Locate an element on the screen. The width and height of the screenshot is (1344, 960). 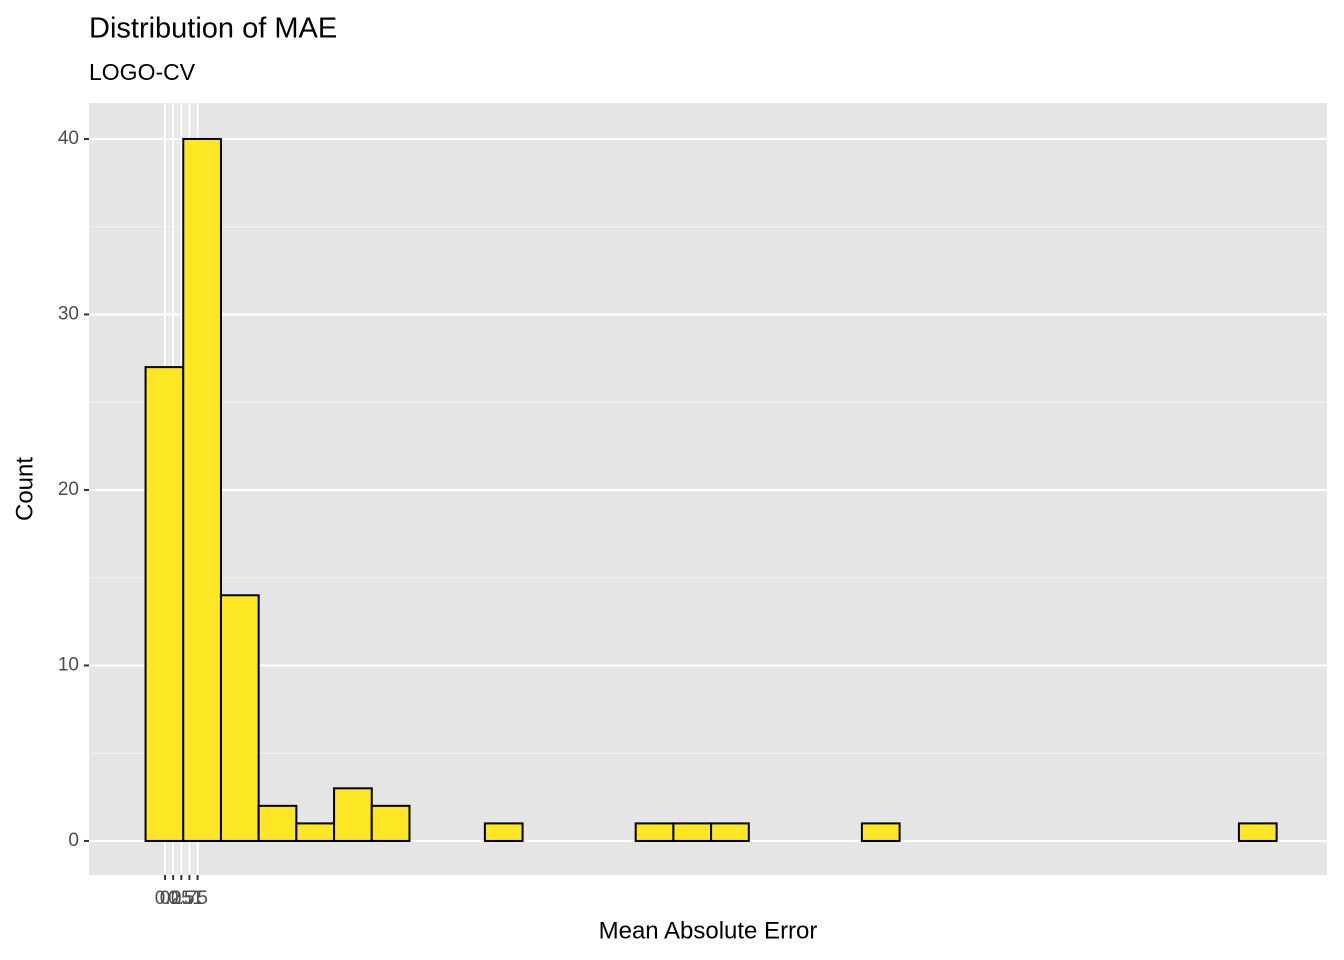
x-tick-label: 0.5 is located at coordinates (181, 898).